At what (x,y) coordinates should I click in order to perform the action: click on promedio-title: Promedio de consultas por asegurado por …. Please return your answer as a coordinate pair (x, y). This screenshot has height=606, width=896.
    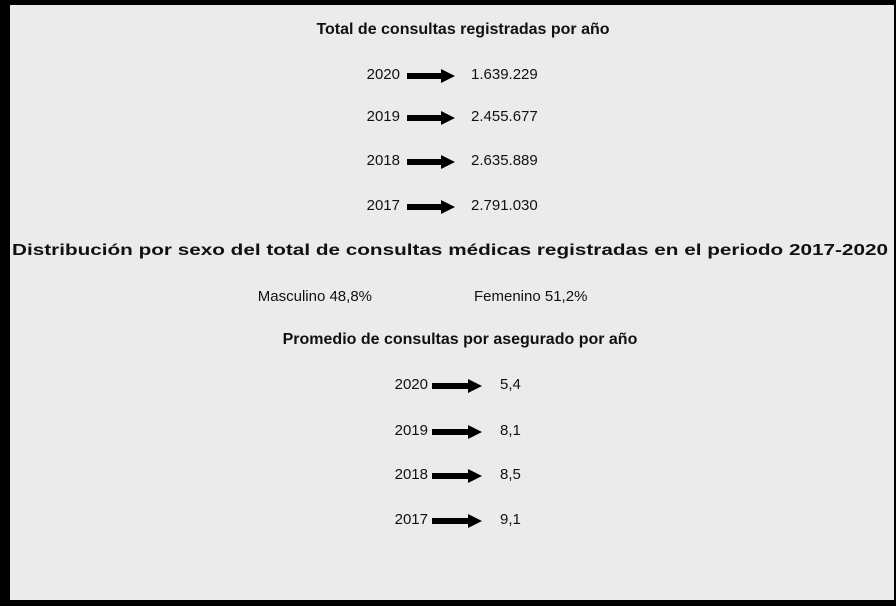
    Looking at the image, I should click on (460, 339).